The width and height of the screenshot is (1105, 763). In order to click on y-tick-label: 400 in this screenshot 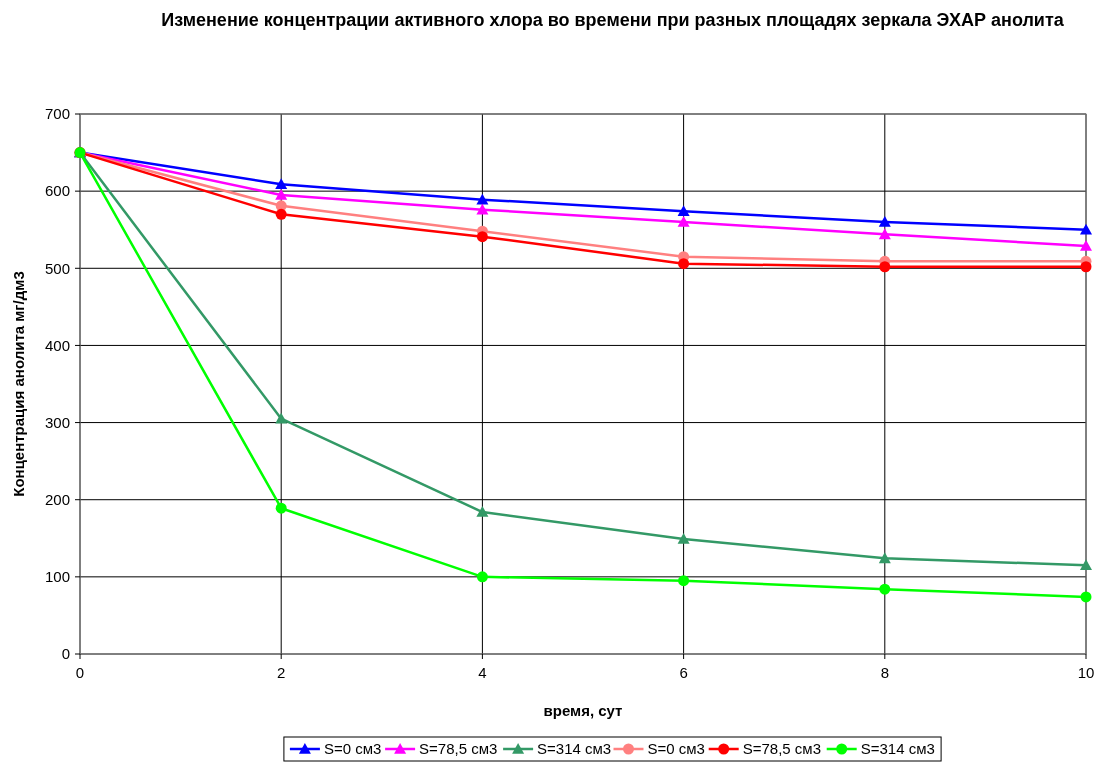, I will do `click(57, 345)`.